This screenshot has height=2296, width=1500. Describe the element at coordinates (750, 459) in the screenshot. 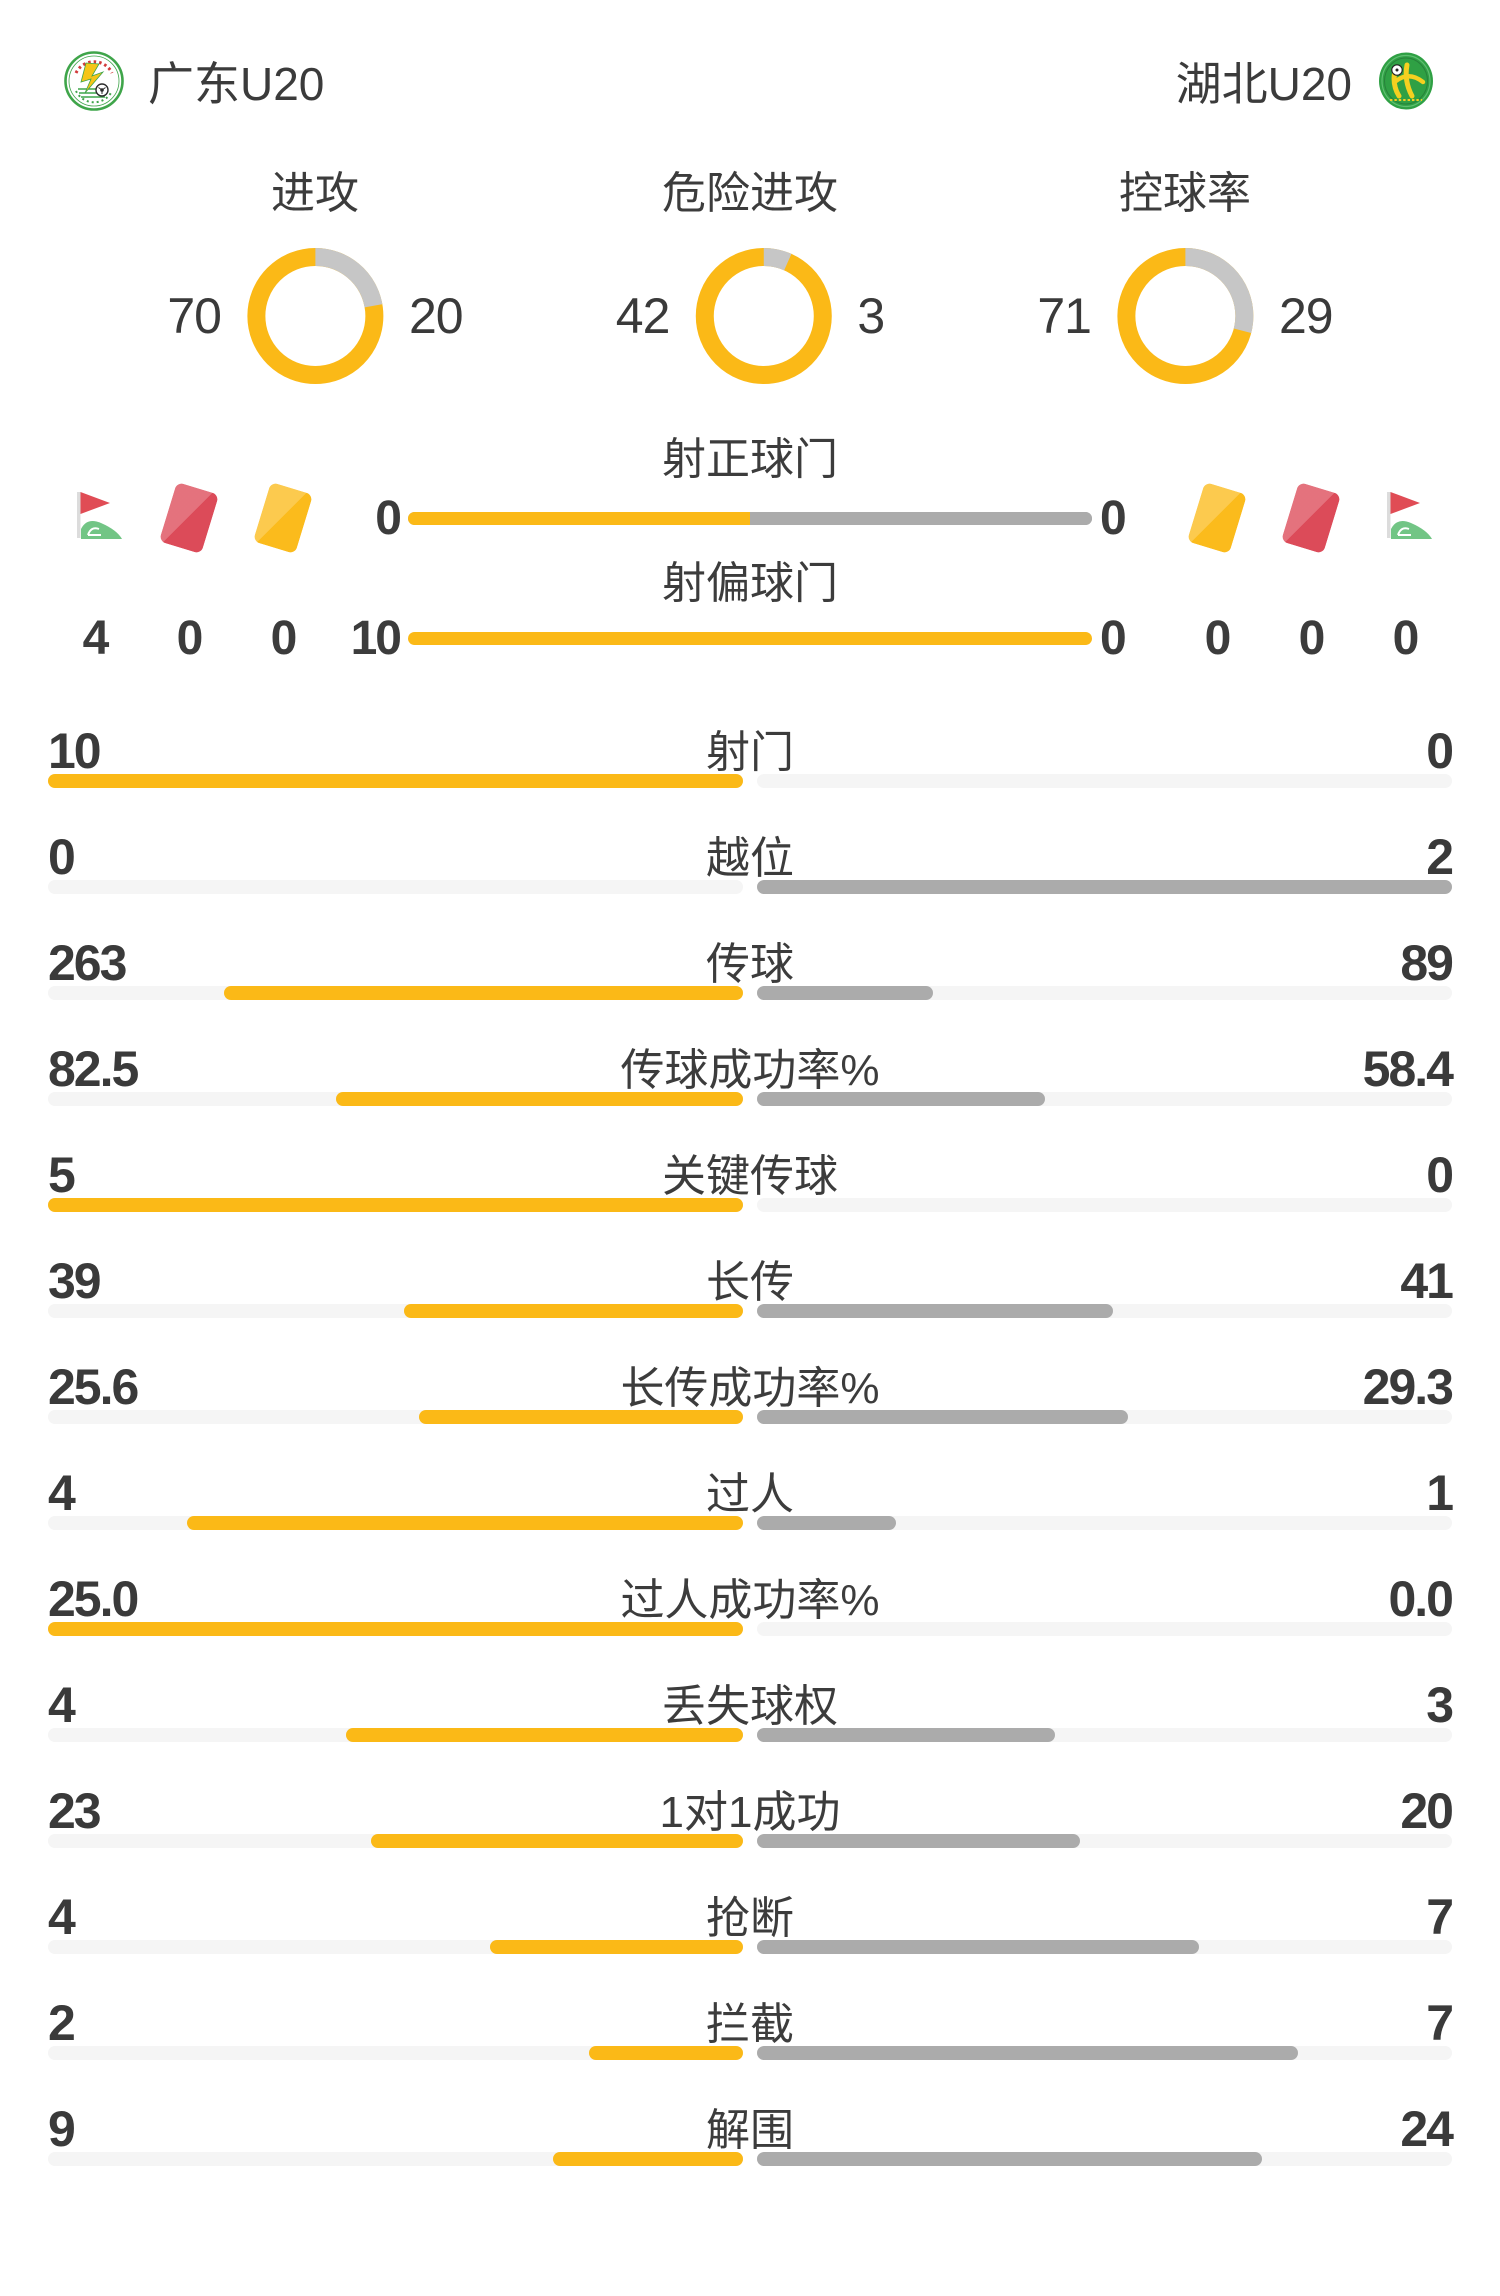

I see `shots-on-target-label: 射正球门` at that location.